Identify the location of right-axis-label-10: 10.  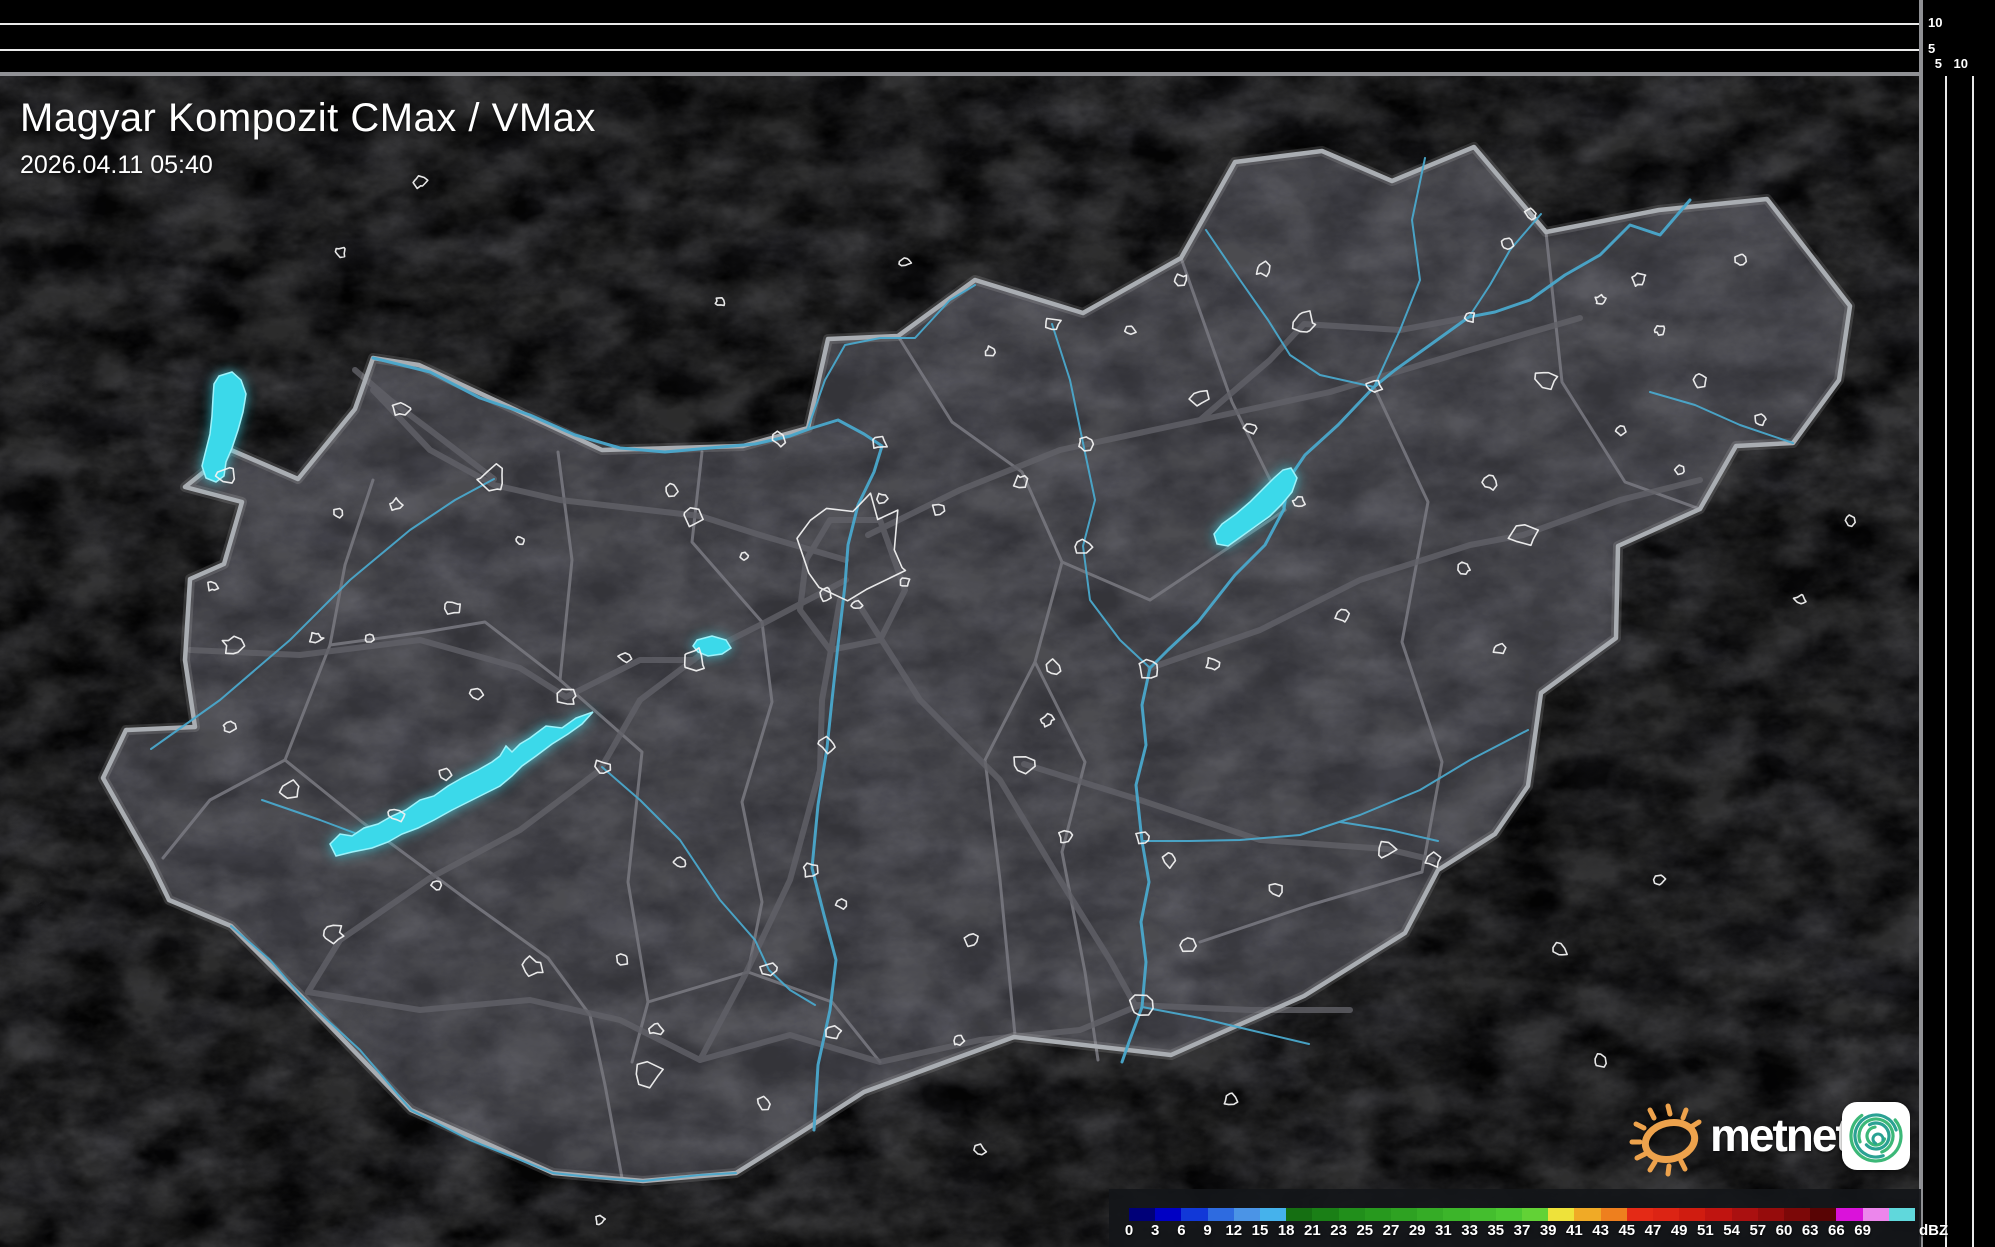
(1960, 63).